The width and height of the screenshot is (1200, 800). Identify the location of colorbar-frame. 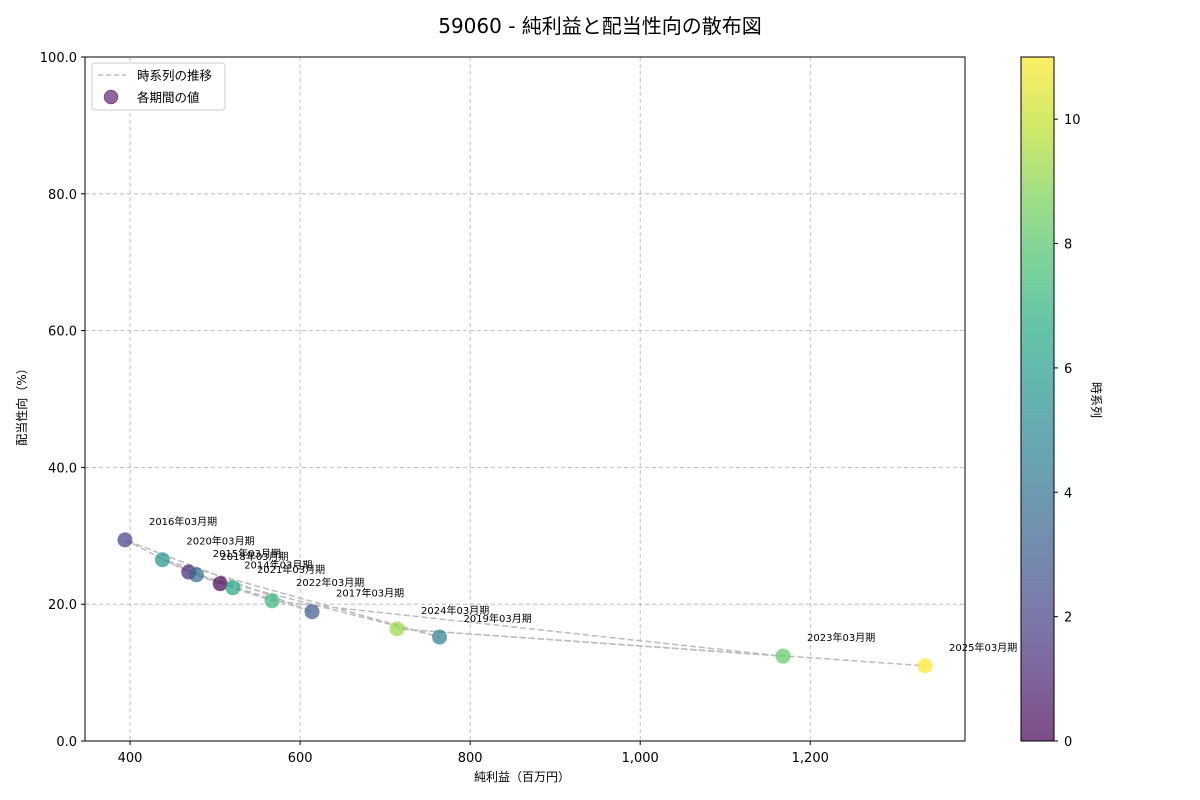
(1037, 399).